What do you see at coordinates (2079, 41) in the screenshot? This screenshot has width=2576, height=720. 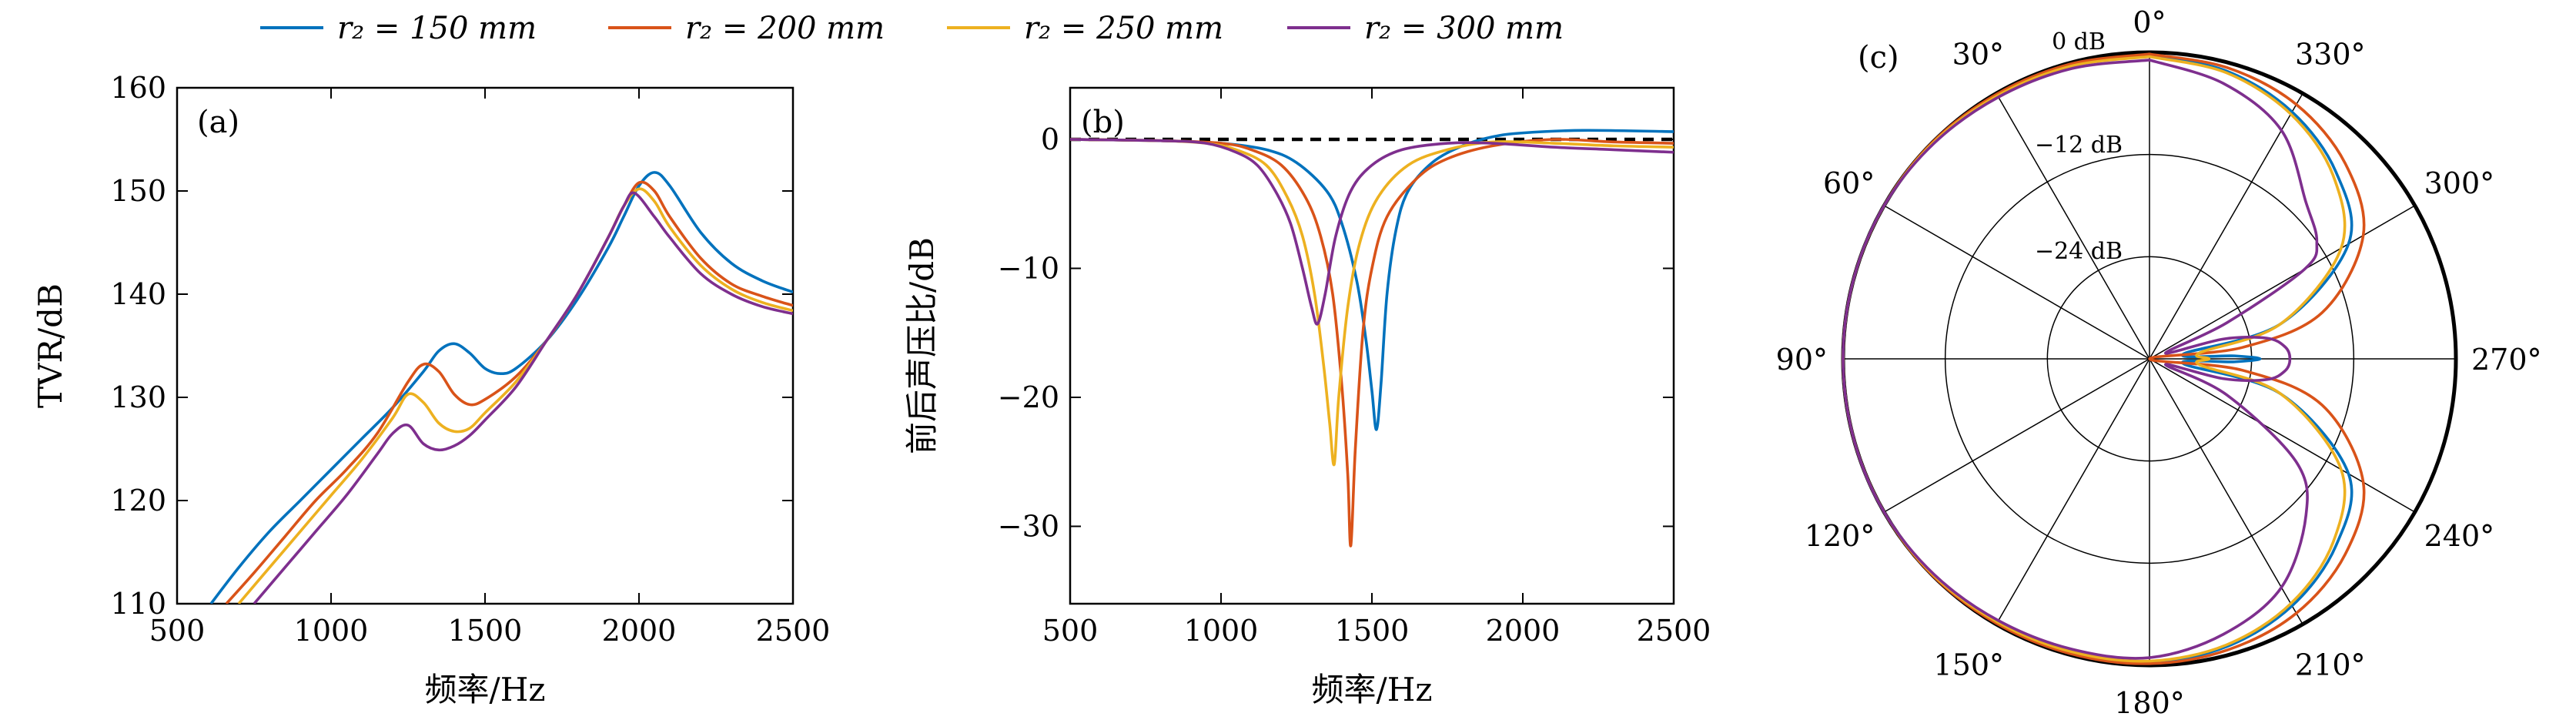 I see `polar-ring-label: 0 dB` at bounding box center [2079, 41].